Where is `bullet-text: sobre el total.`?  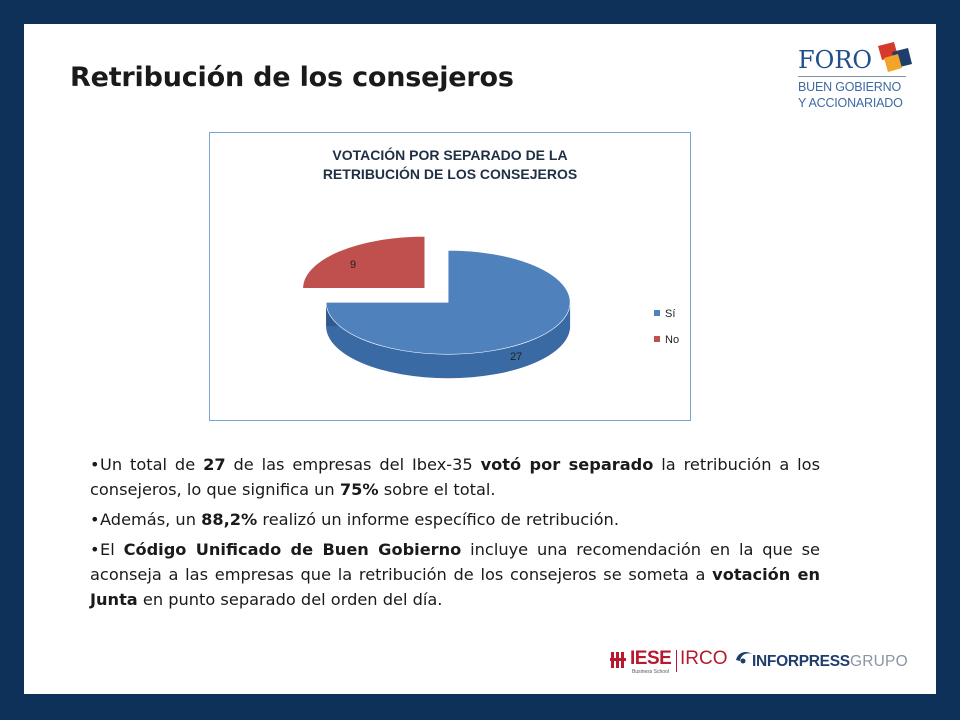 bullet-text: sobre el total. is located at coordinates (437, 489).